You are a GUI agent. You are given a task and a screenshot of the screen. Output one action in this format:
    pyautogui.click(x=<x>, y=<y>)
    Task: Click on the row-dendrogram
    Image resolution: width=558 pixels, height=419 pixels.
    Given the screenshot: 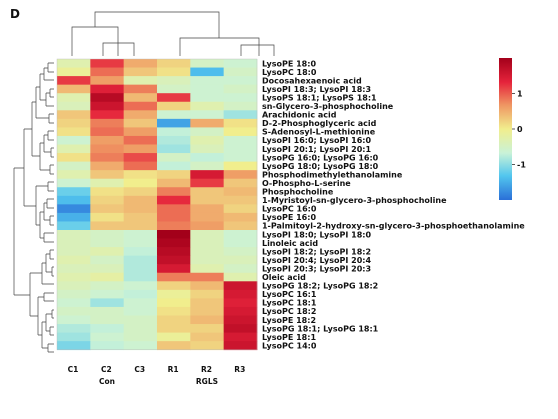 What is the action you would take?
    pyautogui.click(x=33, y=207)
    